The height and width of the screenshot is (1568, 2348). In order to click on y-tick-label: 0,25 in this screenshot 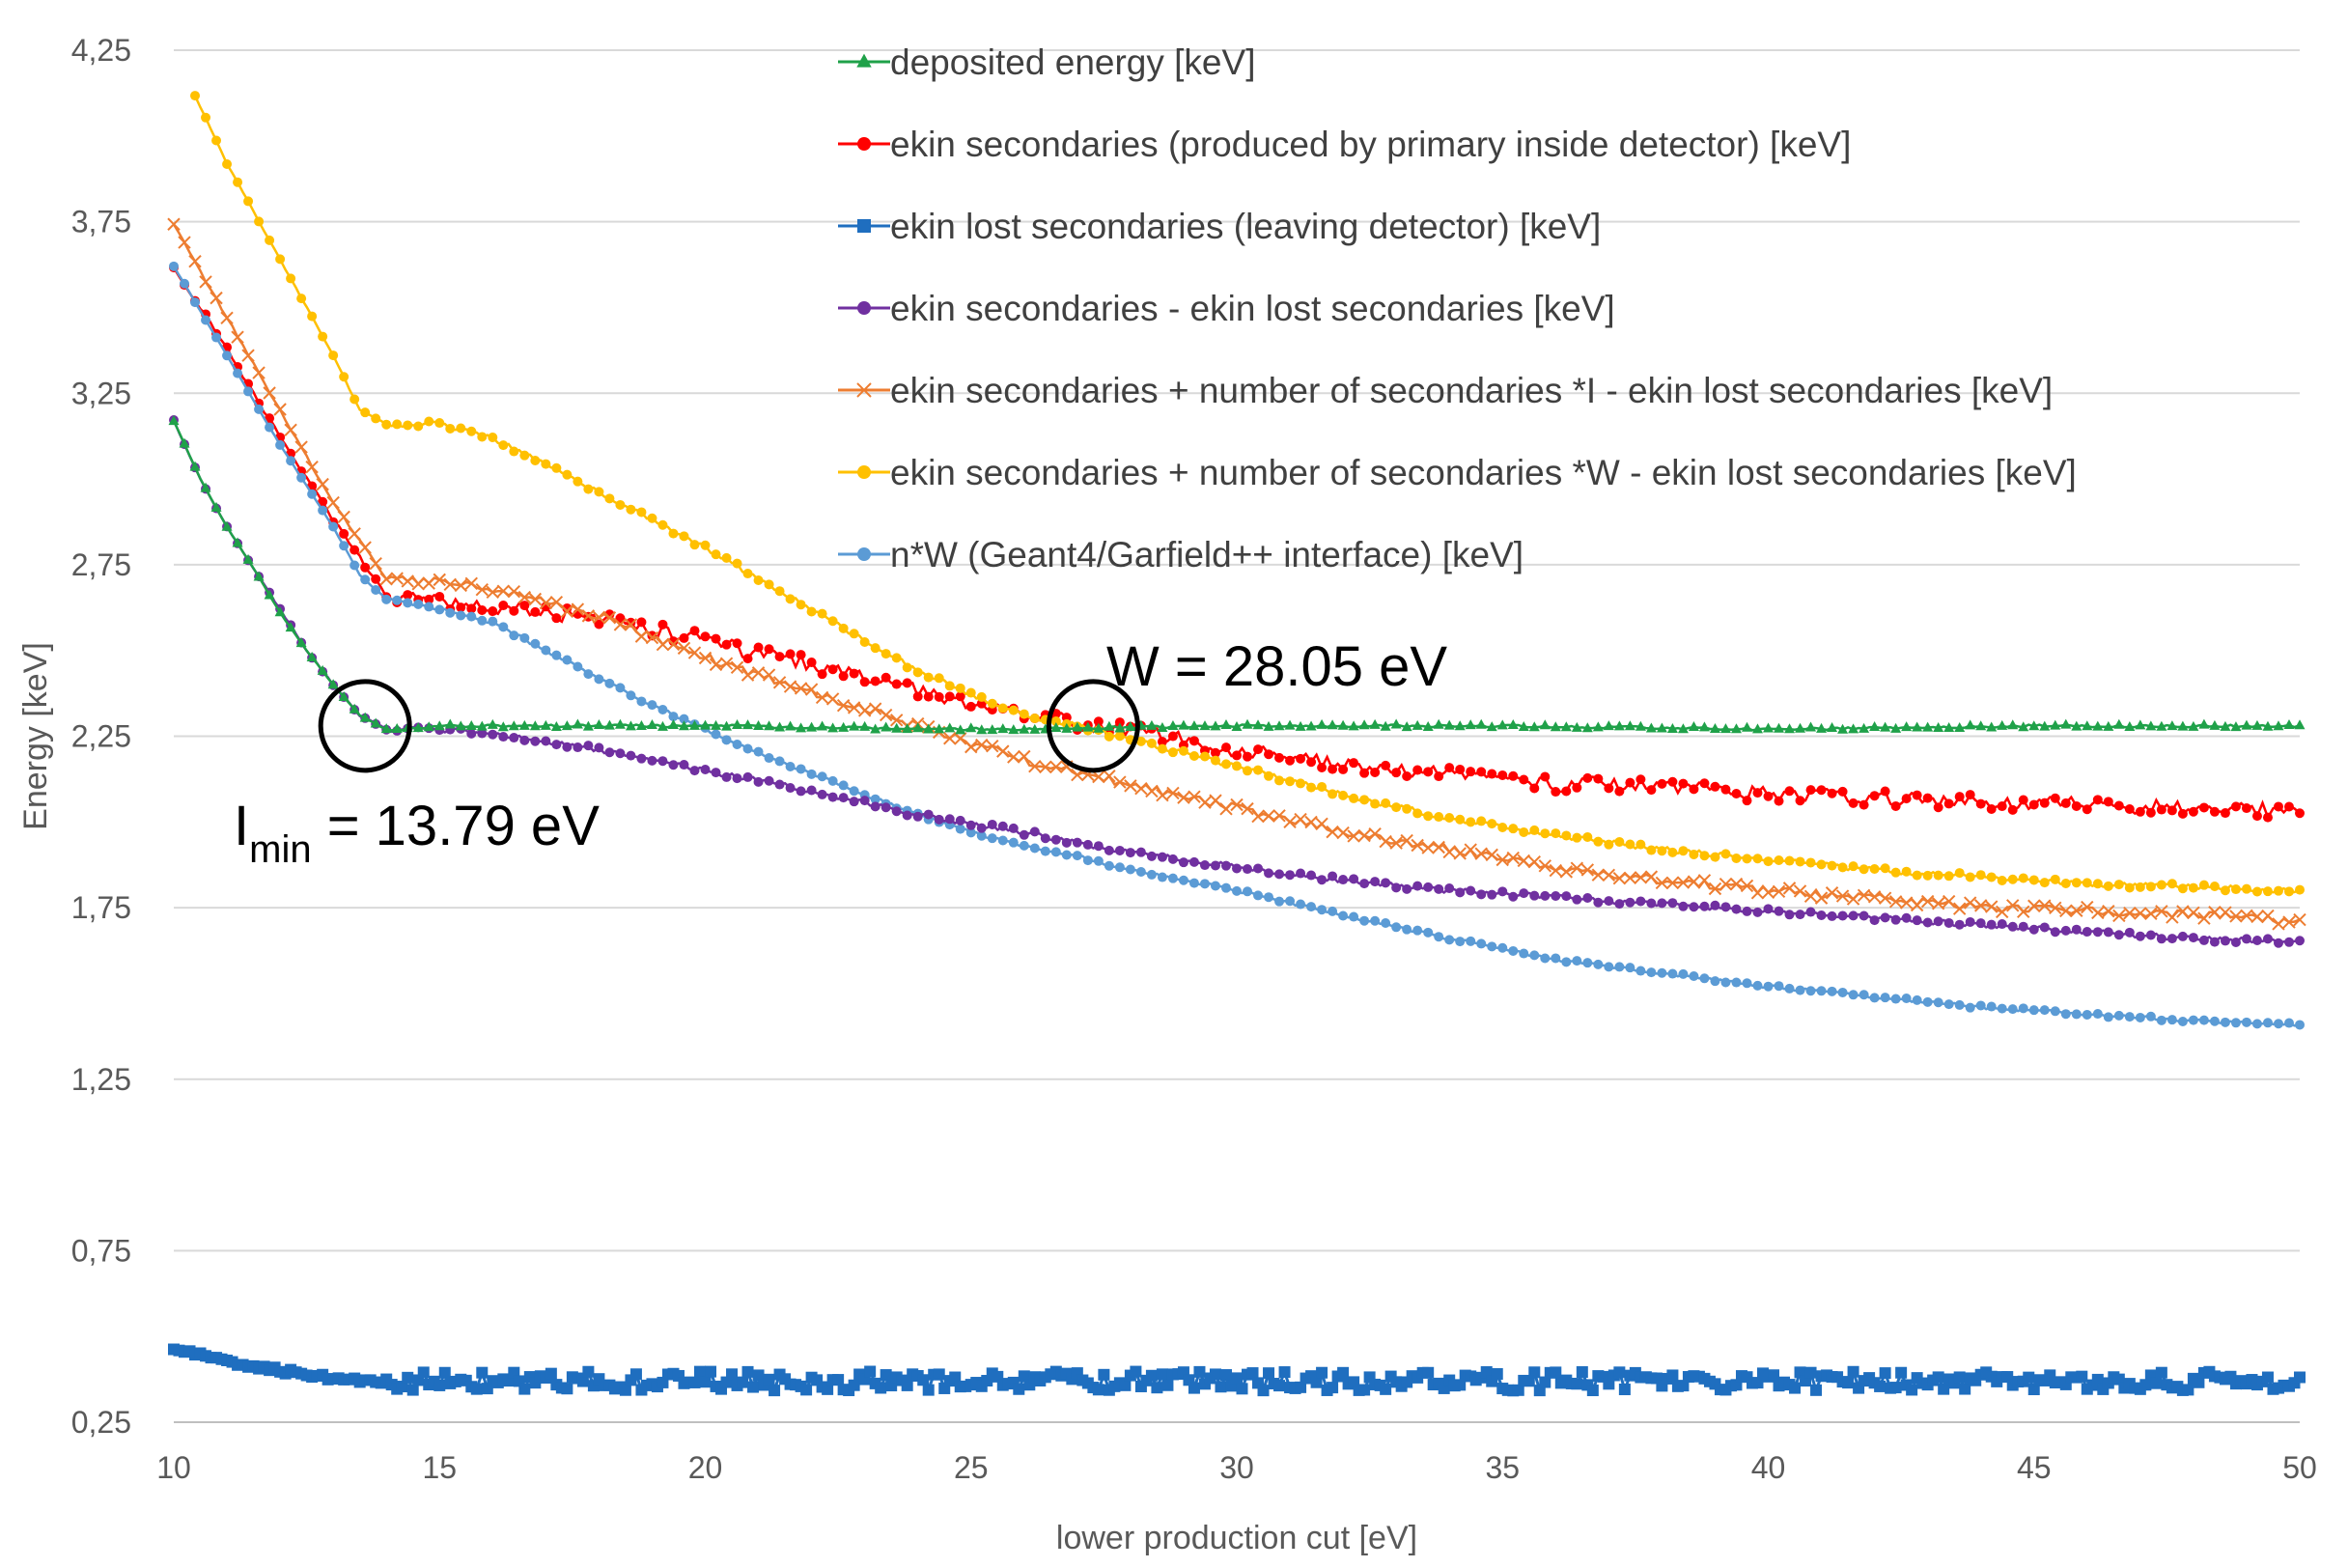, I will do `click(101, 1423)`.